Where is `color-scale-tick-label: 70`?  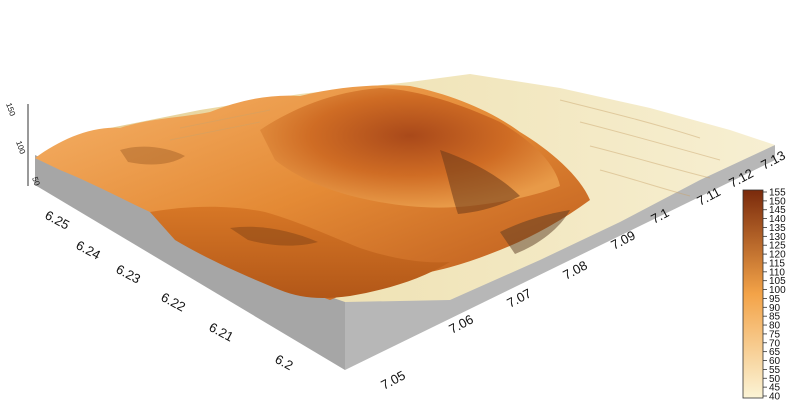
color-scale-tick-label: 70 is located at coordinates (775, 343).